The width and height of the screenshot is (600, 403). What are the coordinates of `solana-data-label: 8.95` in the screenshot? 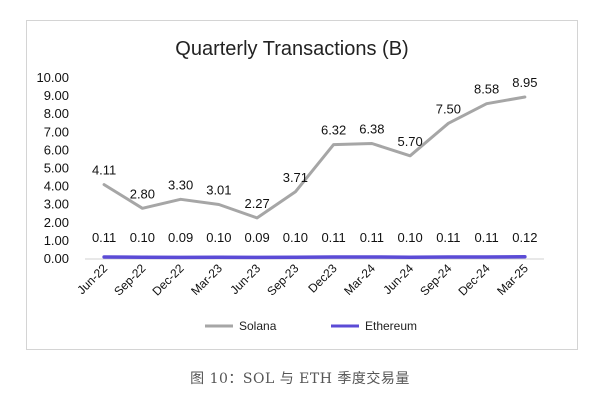 It's located at (524, 82).